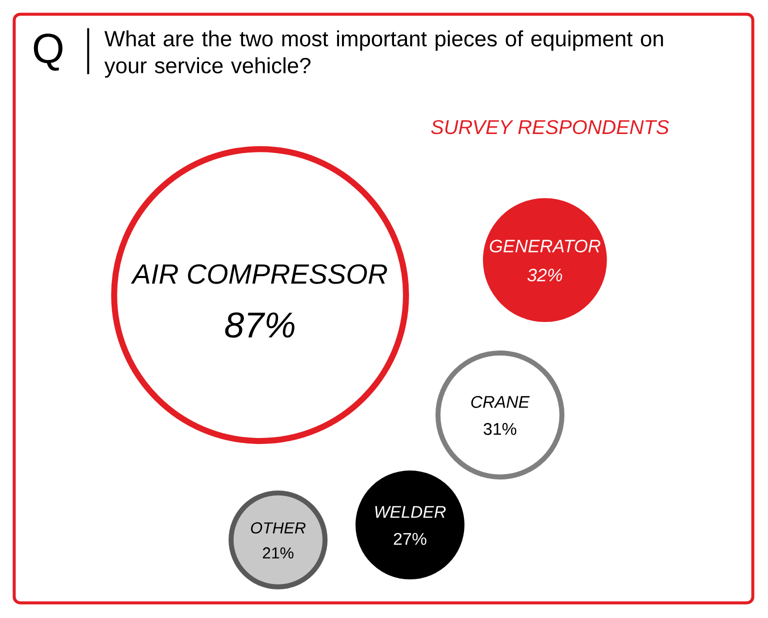 The height and width of the screenshot is (618, 768). What do you see at coordinates (383, 54) in the screenshot?
I see `text: What are the two most important pieces of equipment on your service vehicle?` at bounding box center [383, 54].